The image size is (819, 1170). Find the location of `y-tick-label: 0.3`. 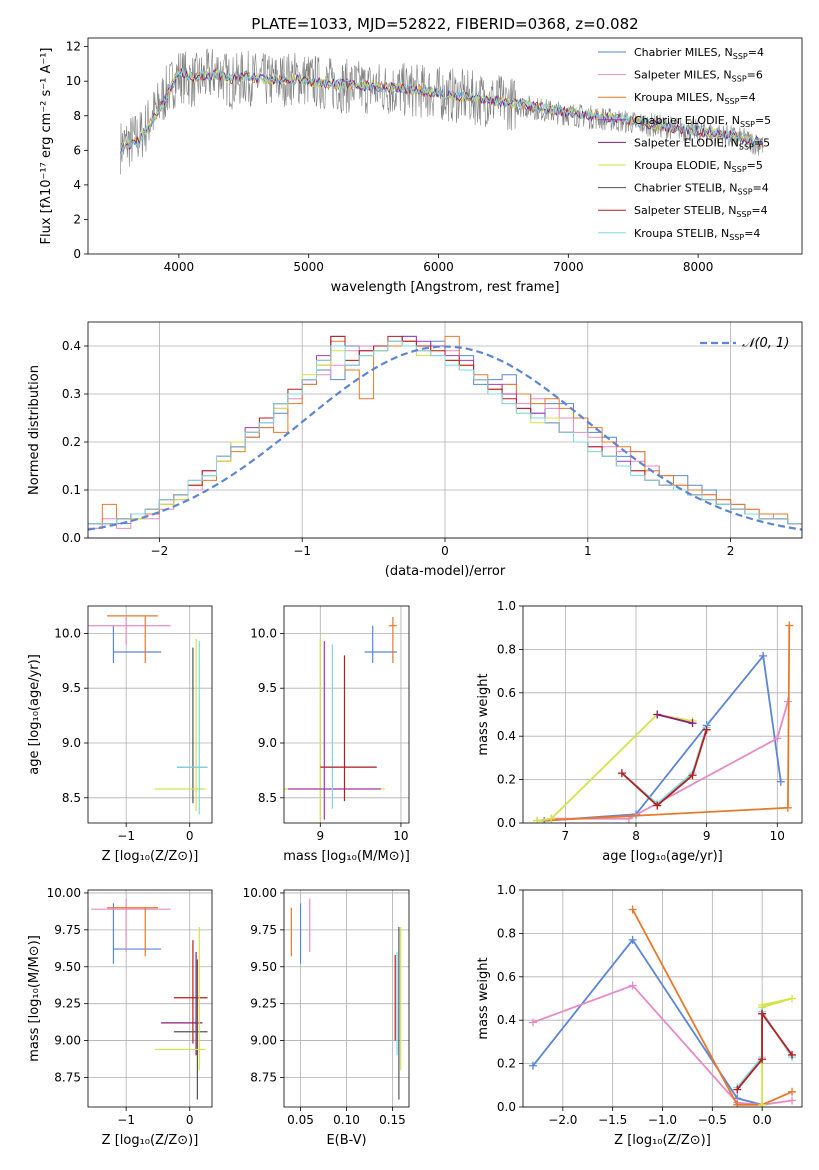

y-tick-label: 0.3 is located at coordinates (71, 394).